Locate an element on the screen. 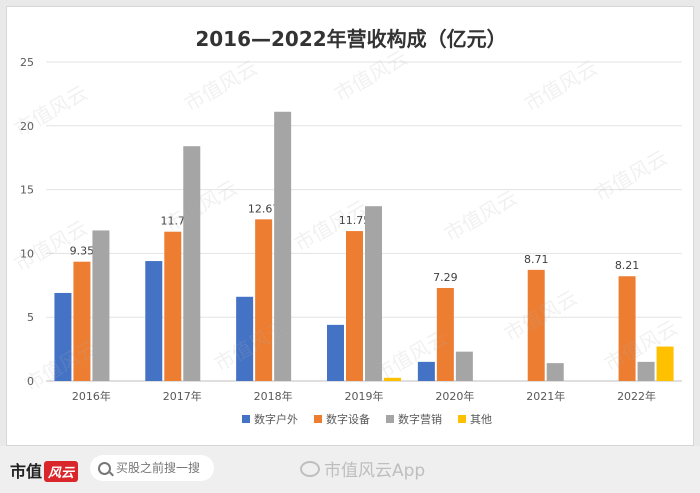  legend-label: 数字户外 is located at coordinates (276, 419).